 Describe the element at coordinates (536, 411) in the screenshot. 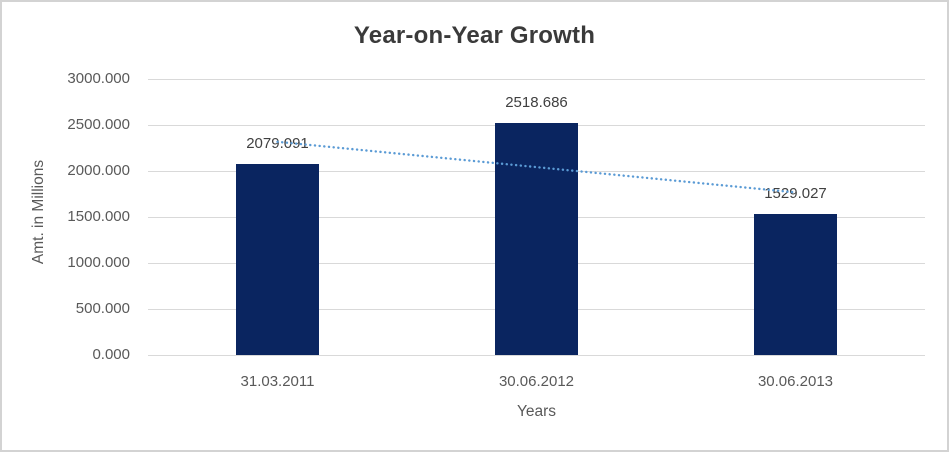

I see `x-axis-title: Years` at that location.